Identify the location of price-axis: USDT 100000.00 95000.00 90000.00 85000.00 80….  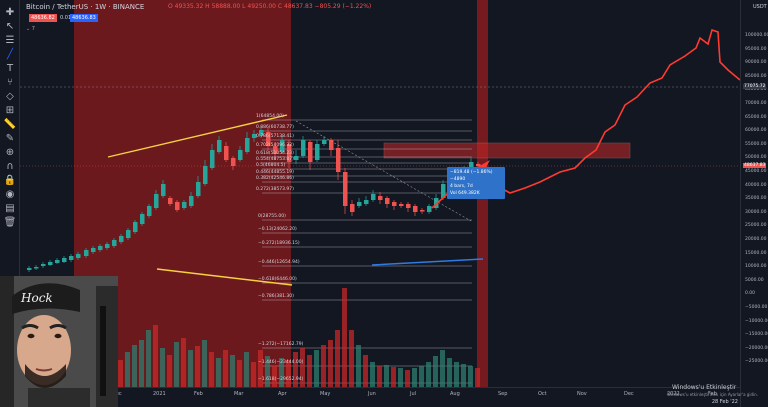
(754, 203).